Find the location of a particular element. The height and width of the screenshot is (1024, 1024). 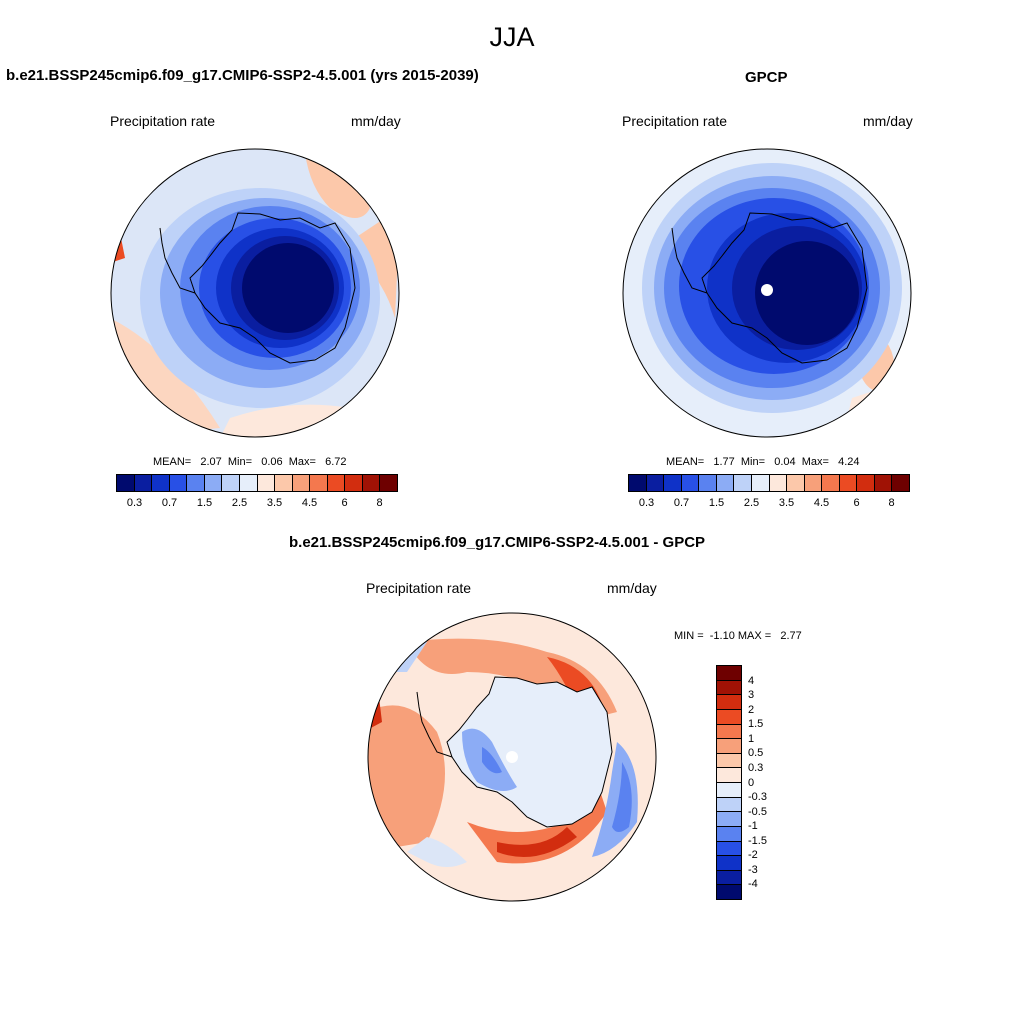

diff-colorbar-tick-label: -1 is located at coordinates (753, 826).